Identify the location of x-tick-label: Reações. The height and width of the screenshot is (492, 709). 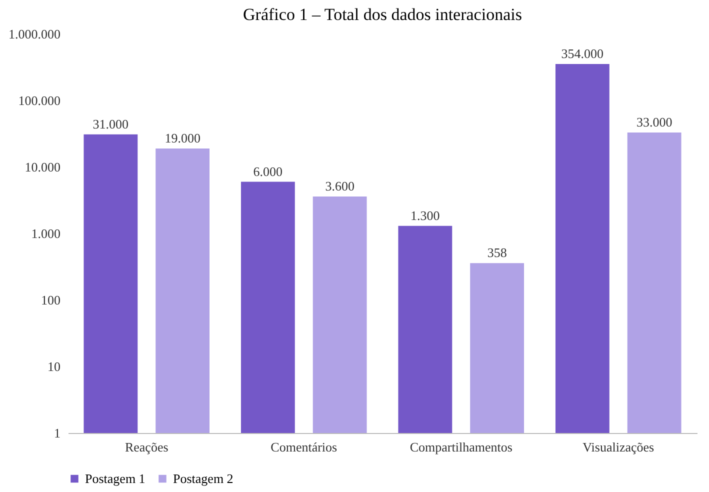
(146, 447).